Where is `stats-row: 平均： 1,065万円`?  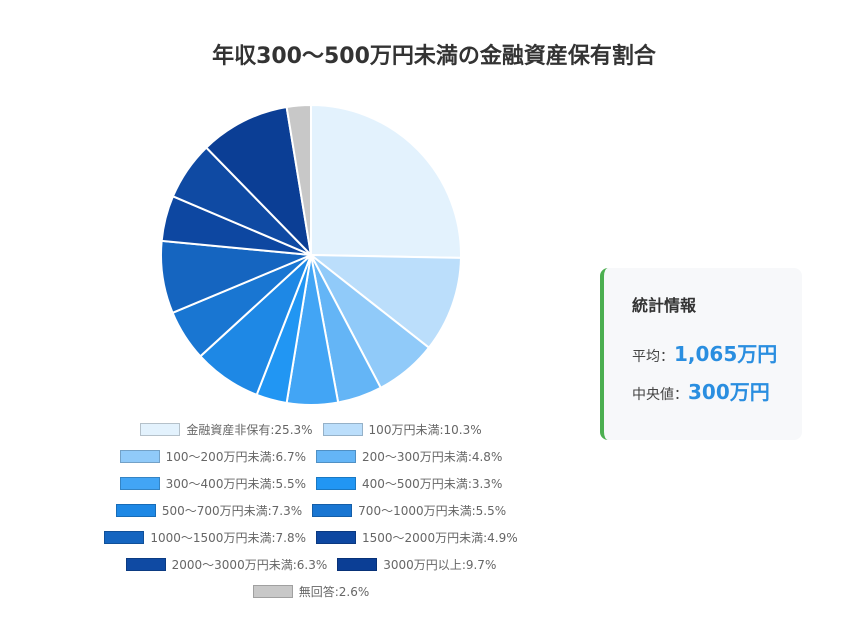 stats-row: 平均： 1,065万円 is located at coordinates (717, 357).